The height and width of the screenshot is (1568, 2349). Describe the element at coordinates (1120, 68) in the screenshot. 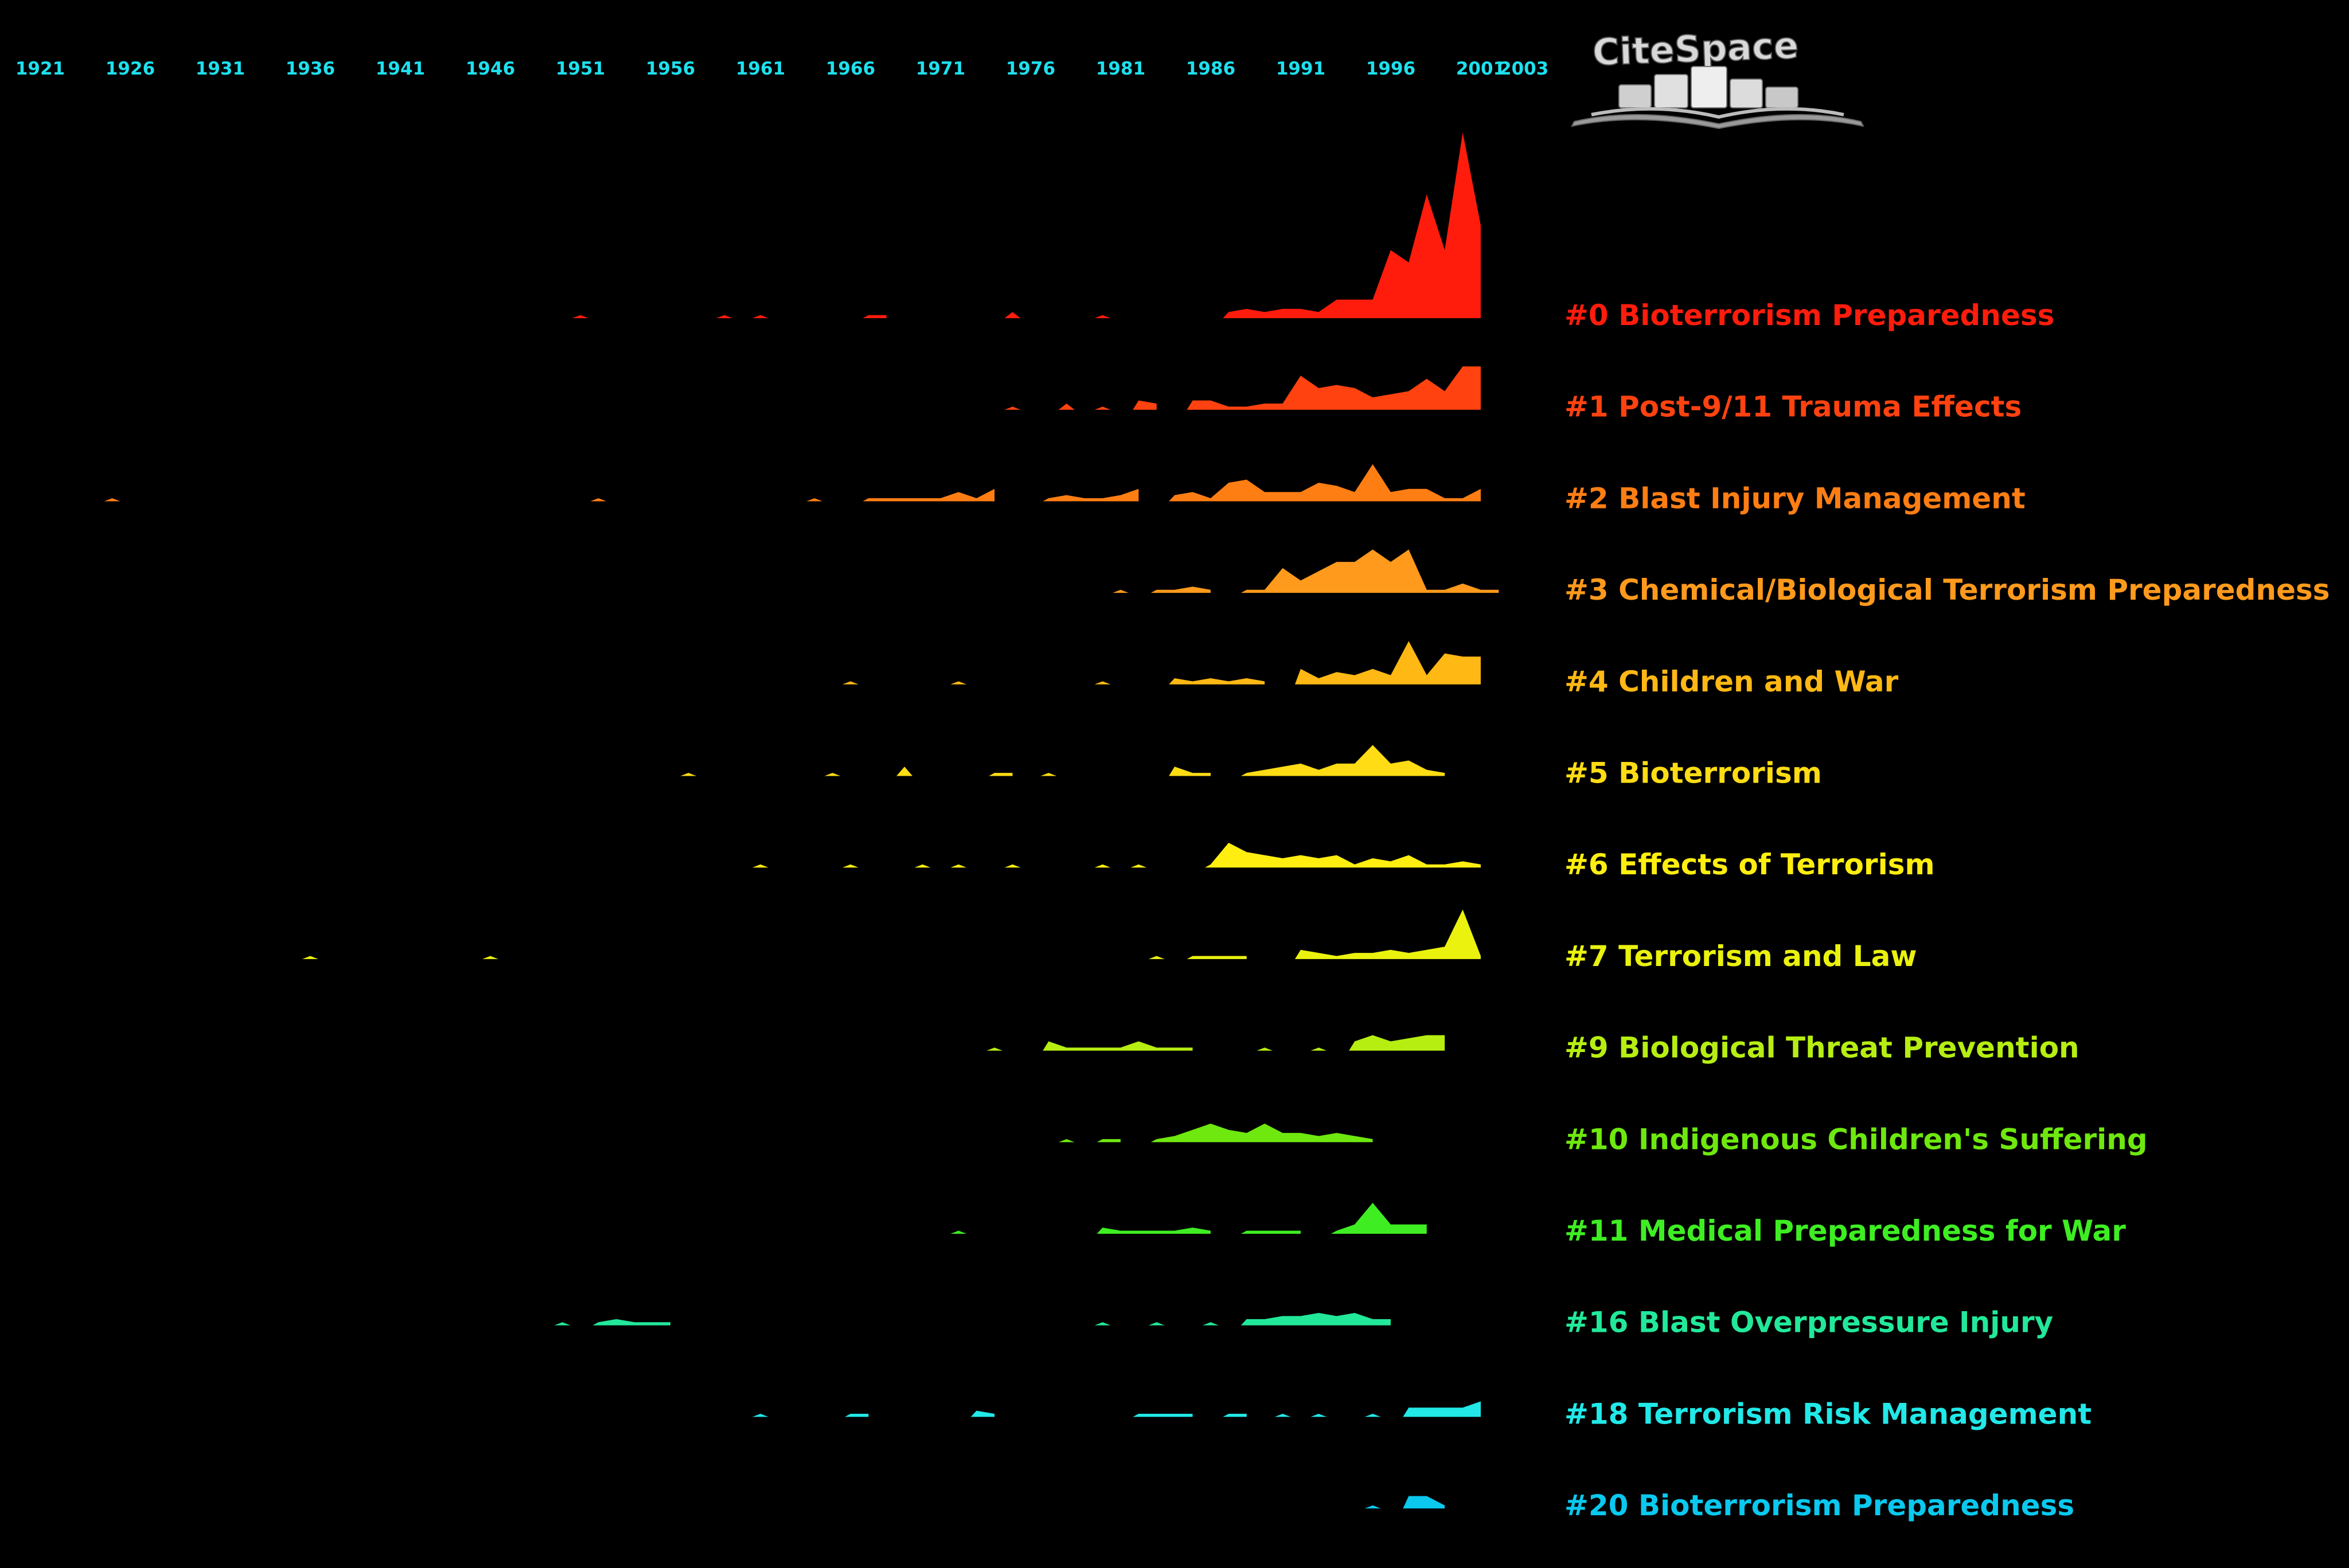

I see `year-tick-1981: 1981` at that location.